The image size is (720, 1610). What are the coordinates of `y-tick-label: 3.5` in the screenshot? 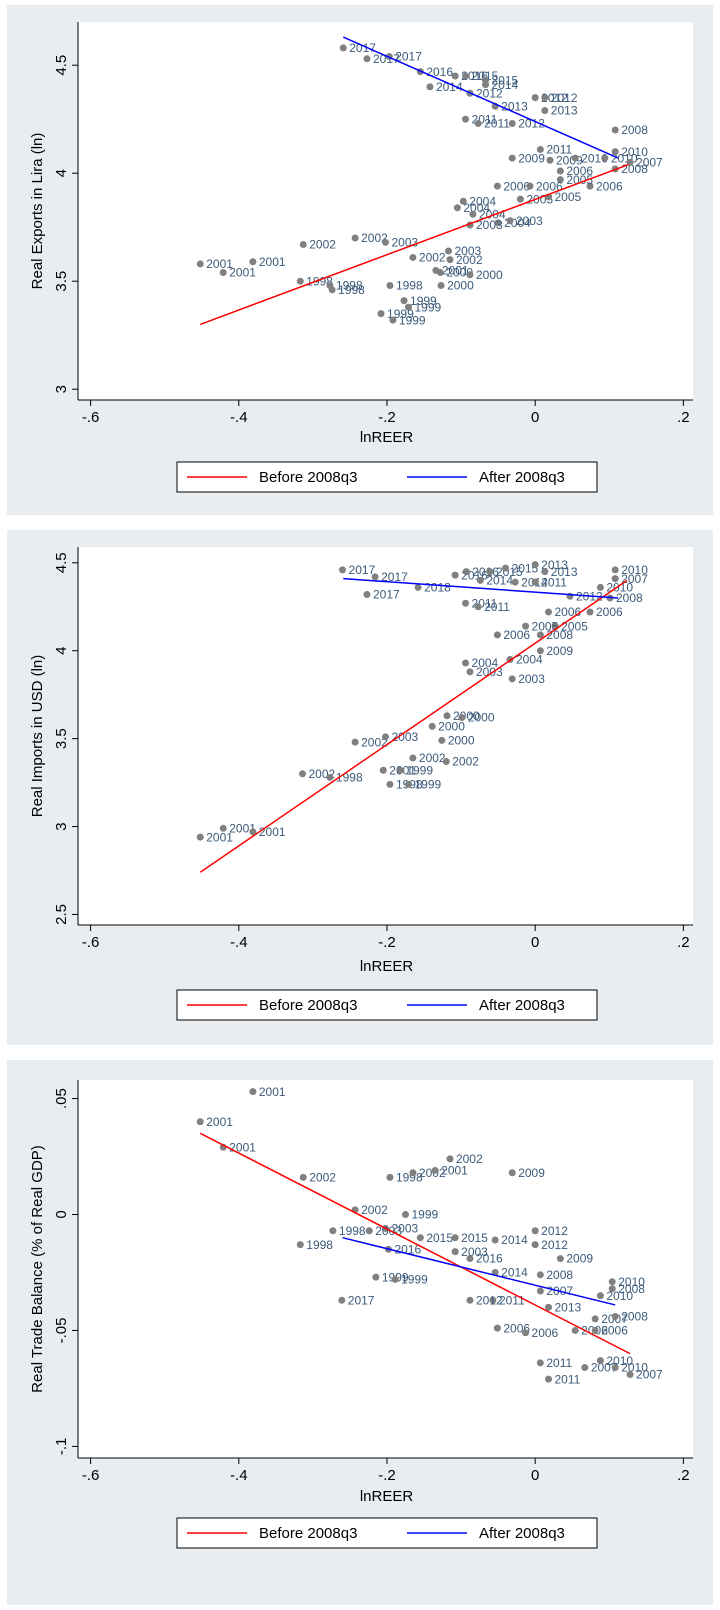 It's located at (61, 281).